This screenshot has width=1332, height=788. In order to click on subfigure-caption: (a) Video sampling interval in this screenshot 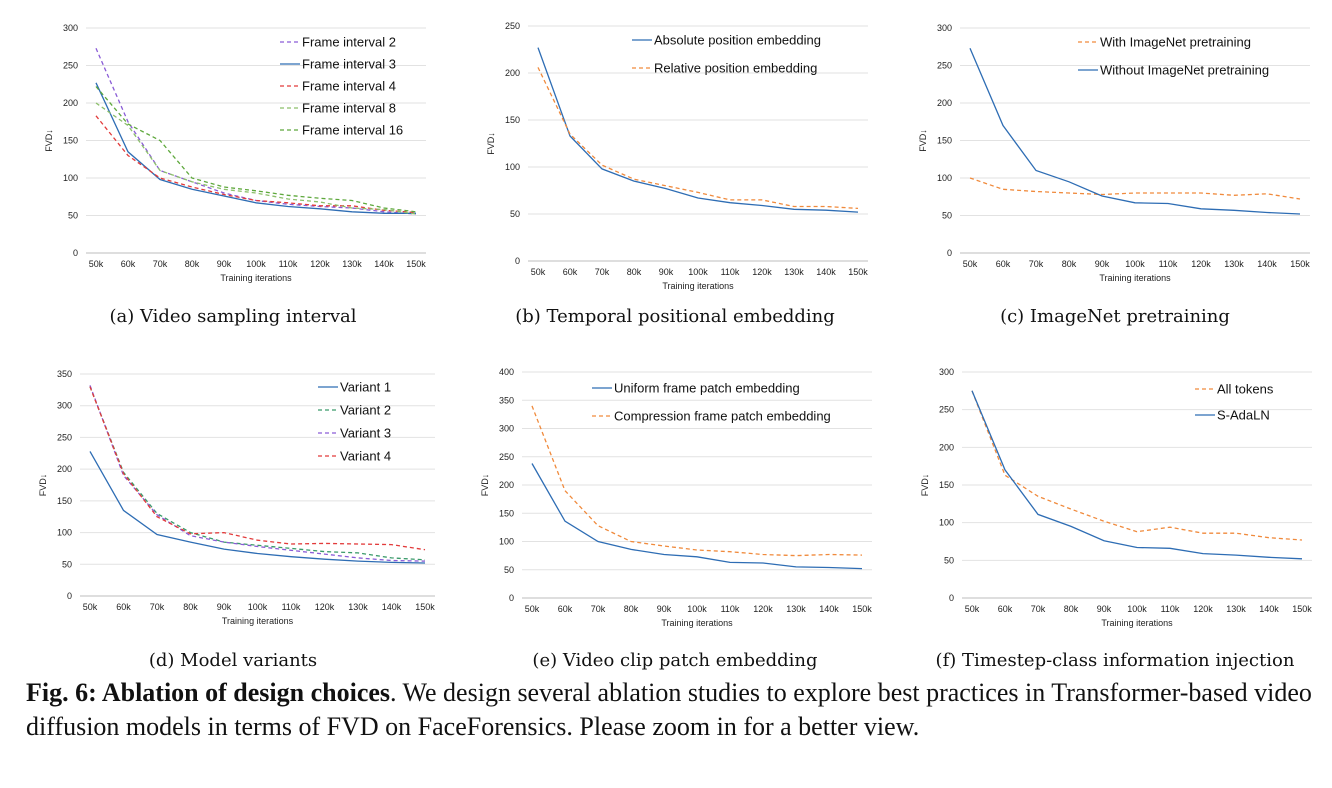, I will do `click(233, 316)`.